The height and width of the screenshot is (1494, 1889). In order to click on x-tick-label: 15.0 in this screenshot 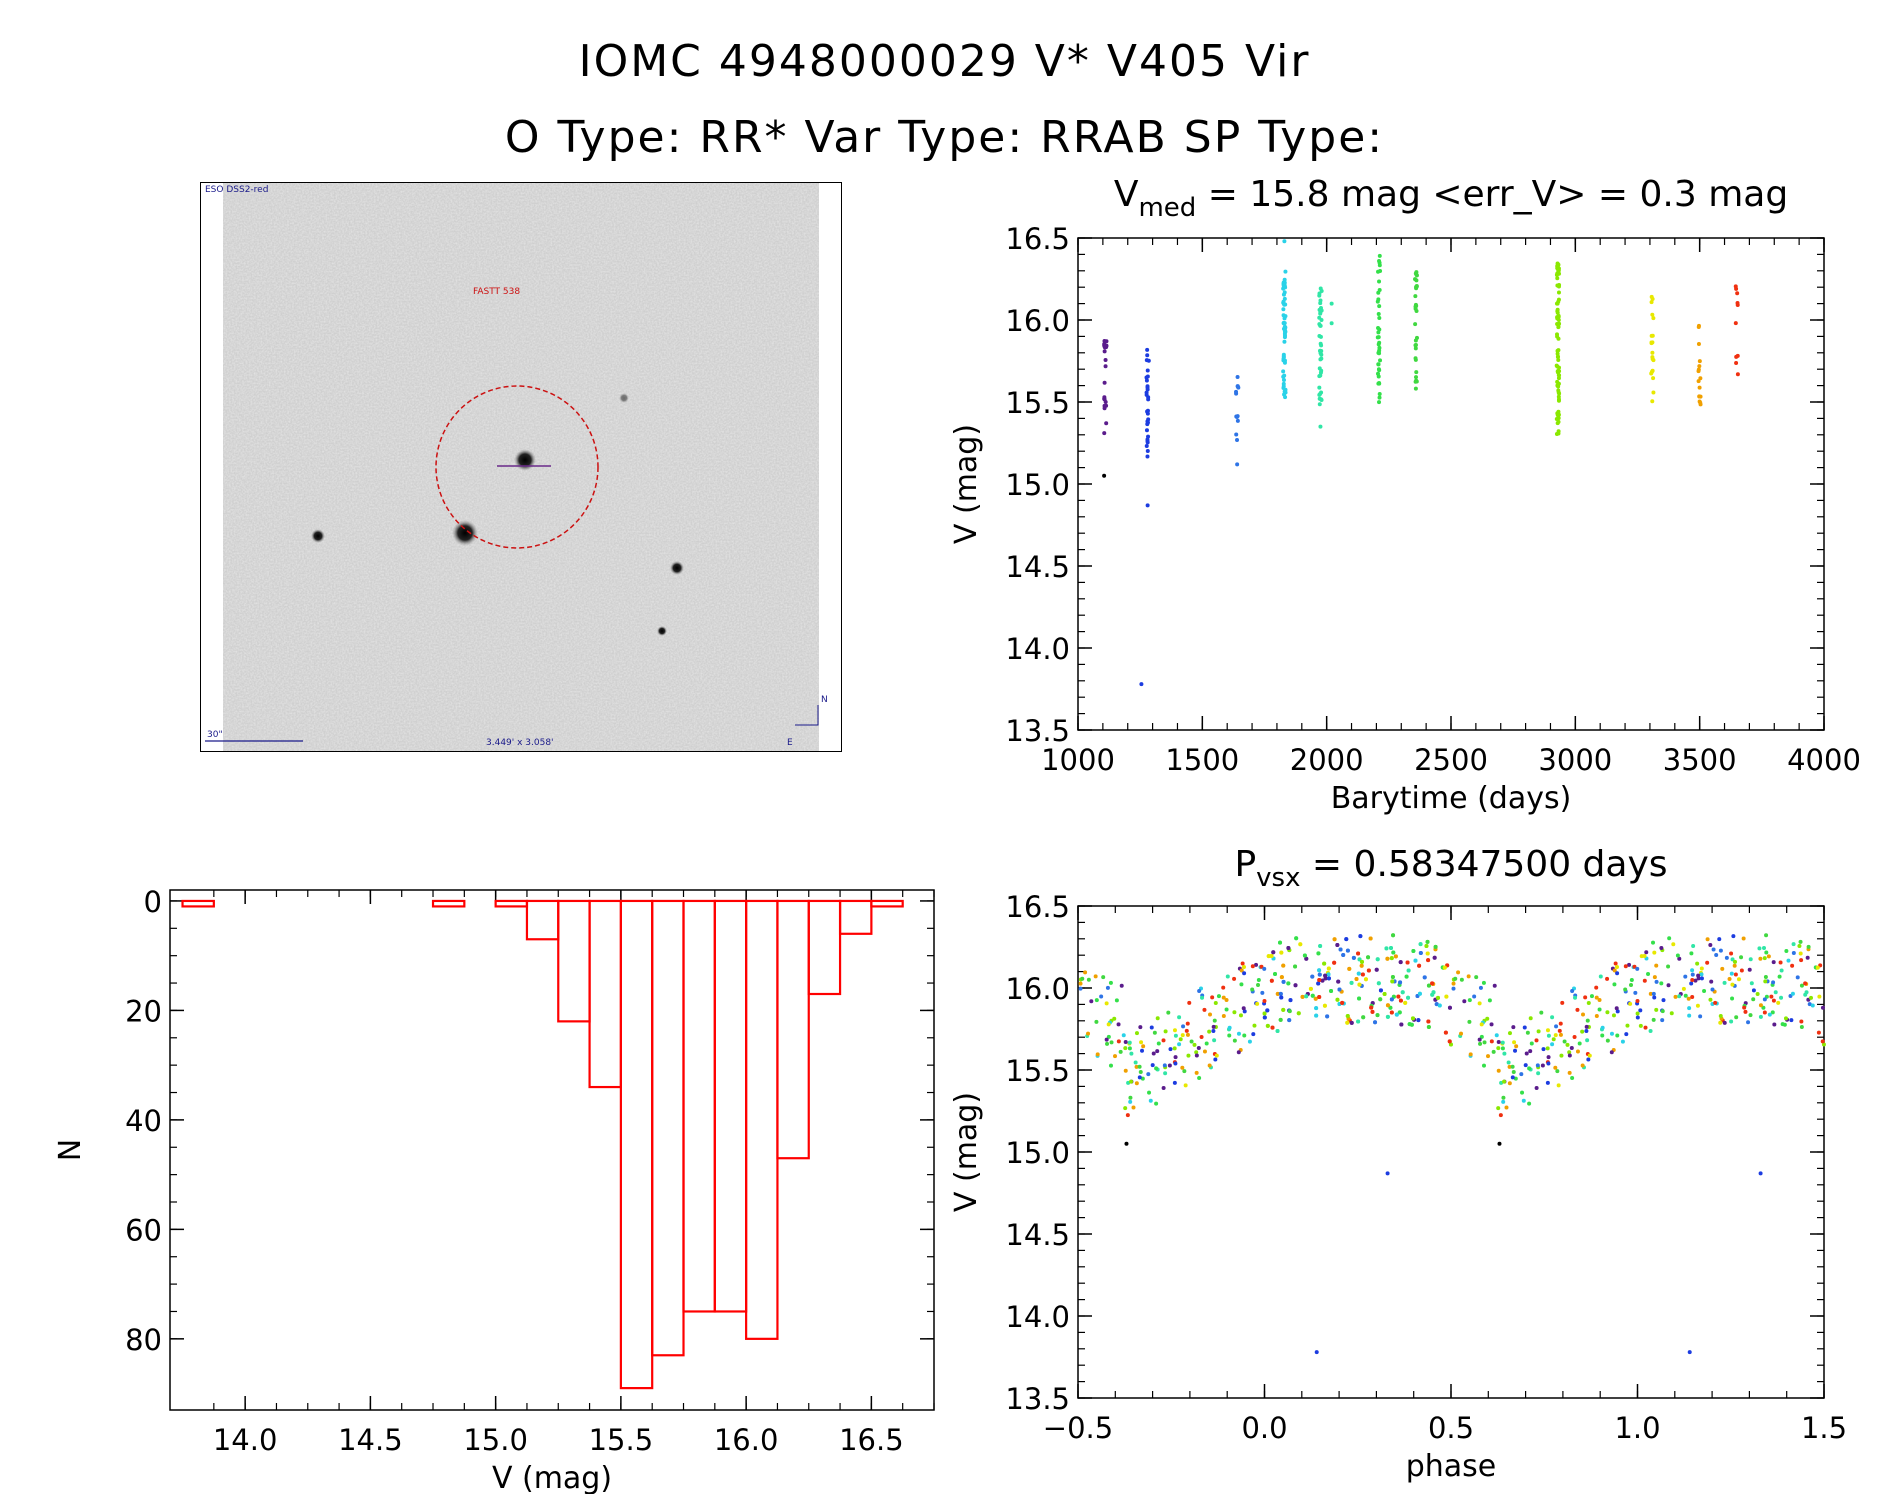, I will do `click(495, 1440)`.